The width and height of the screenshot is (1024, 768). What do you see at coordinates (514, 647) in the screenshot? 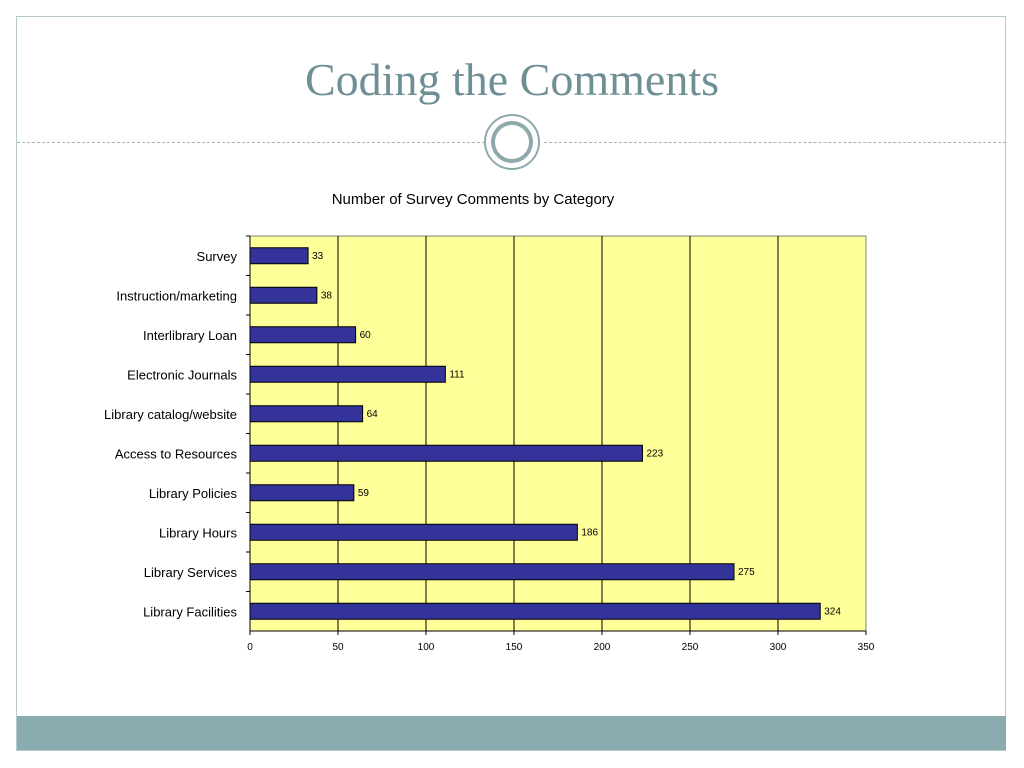
I see `x-tick-label: 150` at bounding box center [514, 647].